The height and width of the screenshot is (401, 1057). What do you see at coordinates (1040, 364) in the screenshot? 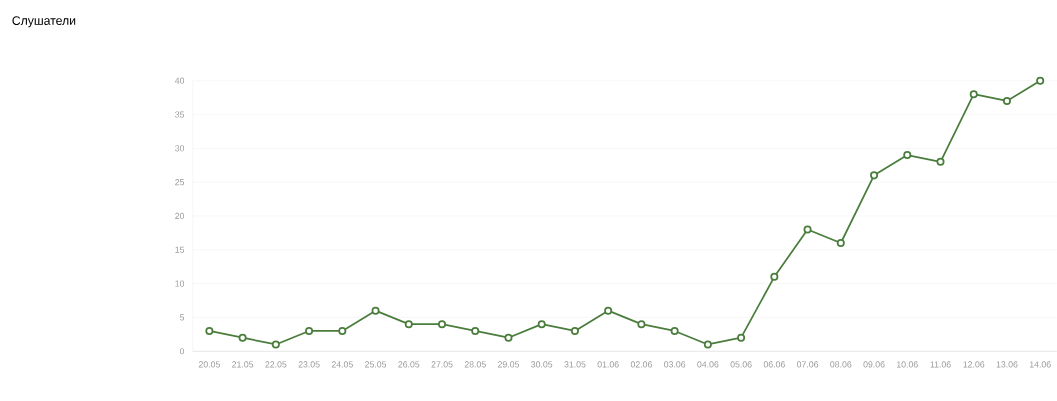
I see `x-tick-label: 14.06` at bounding box center [1040, 364].